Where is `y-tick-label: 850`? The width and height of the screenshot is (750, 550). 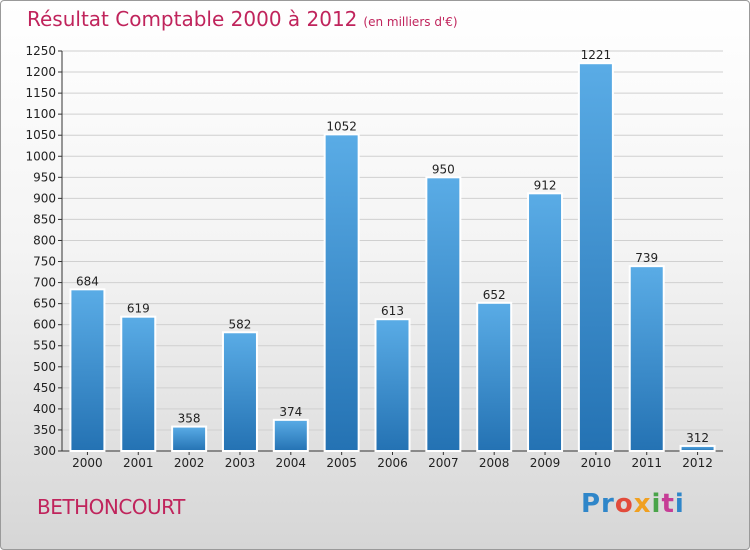
y-tick-label: 850 is located at coordinates (44, 219).